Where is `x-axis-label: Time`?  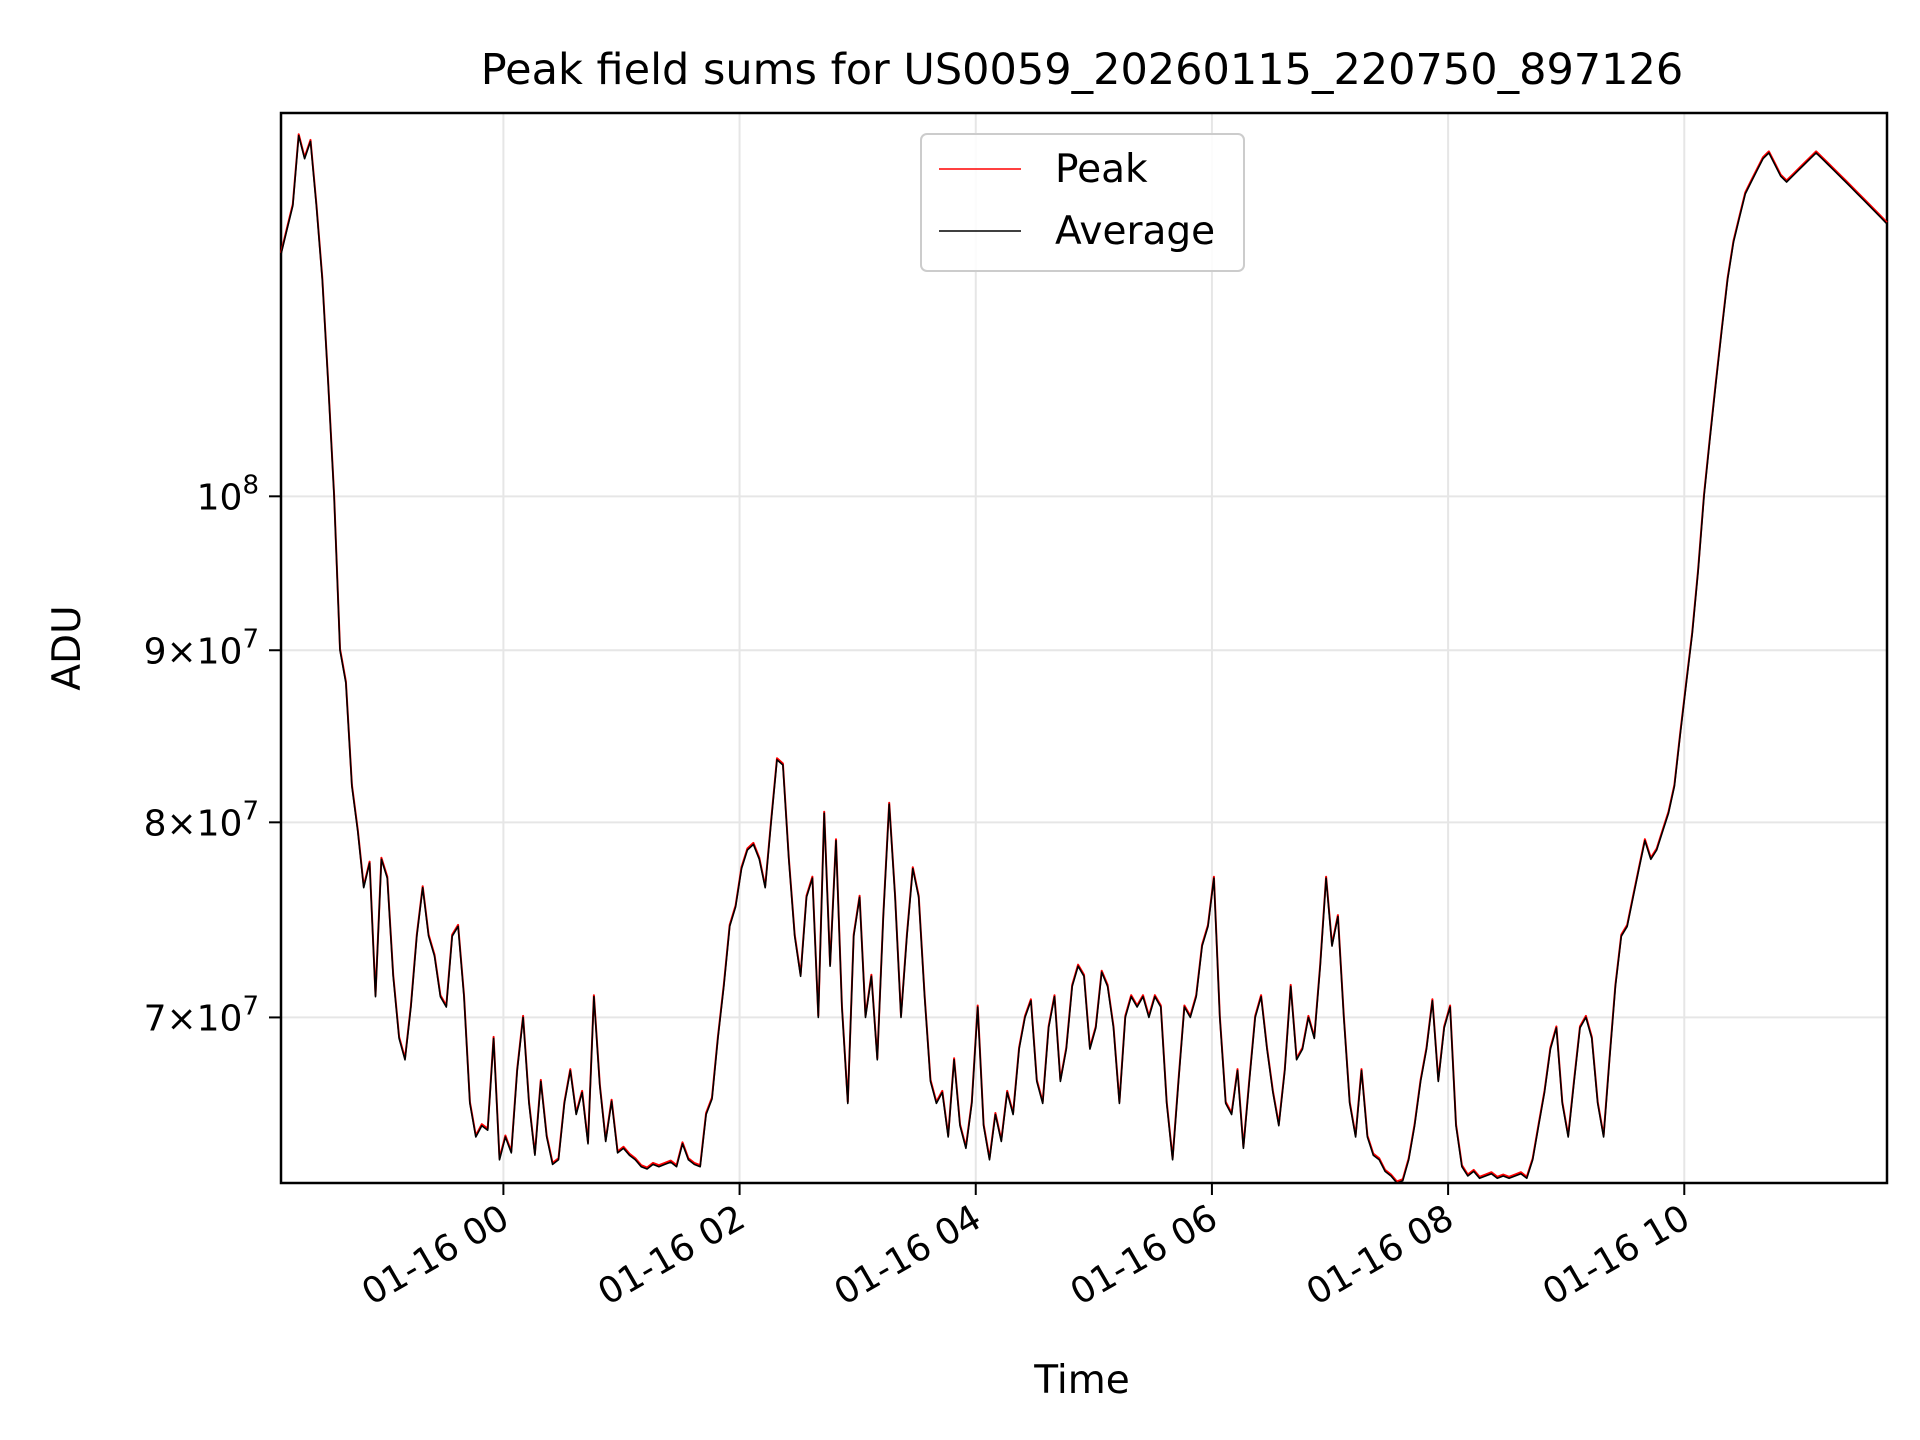 x-axis-label: Time is located at coordinates (1081, 1380).